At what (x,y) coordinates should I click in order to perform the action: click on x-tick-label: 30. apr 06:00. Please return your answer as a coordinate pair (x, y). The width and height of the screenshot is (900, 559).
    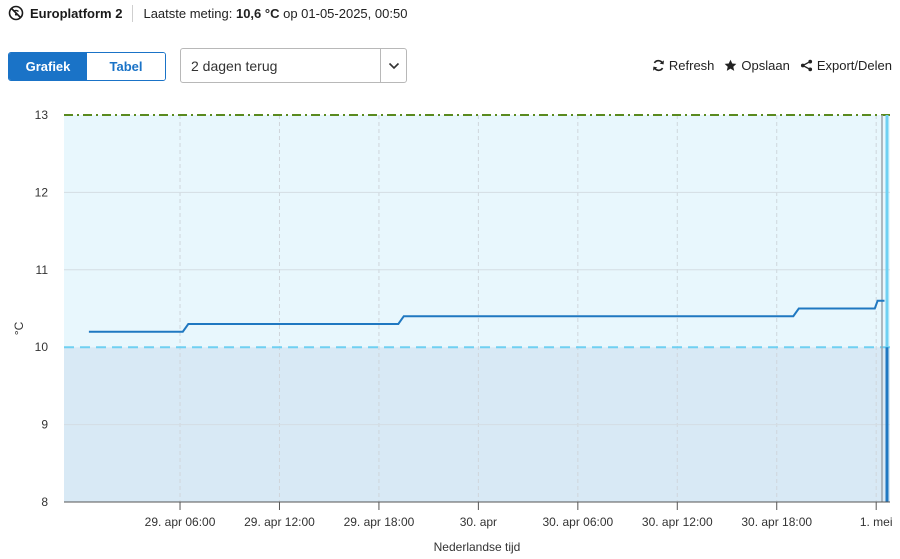
    Looking at the image, I should click on (577, 522).